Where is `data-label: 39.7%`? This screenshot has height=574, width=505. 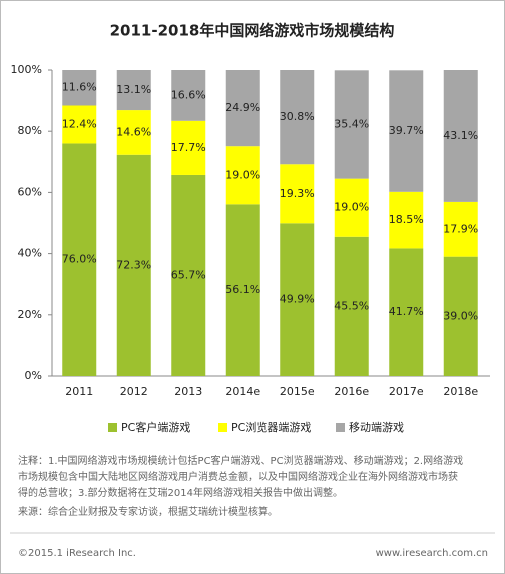
data-label: 39.7% is located at coordinates (406, 130).